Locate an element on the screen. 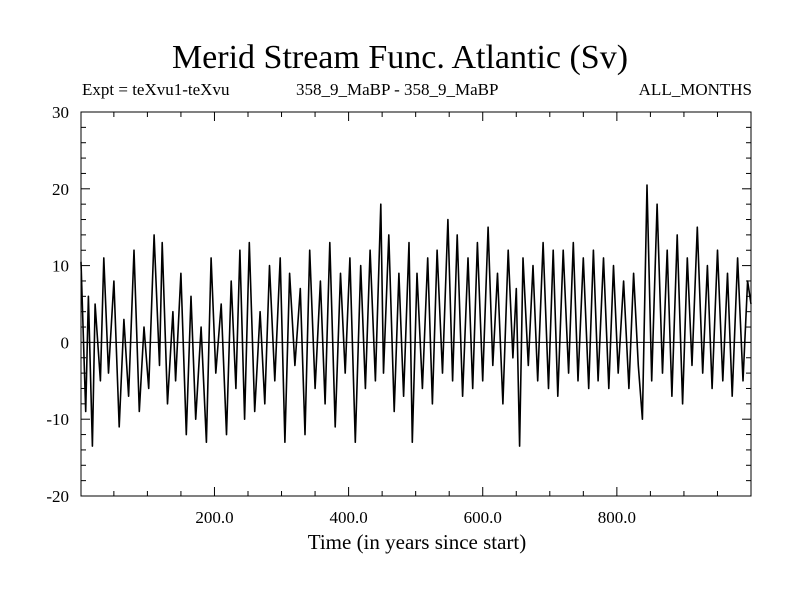  experiment-label: Expt = teXvu1-teXvu is located at coordinates (156, 89).